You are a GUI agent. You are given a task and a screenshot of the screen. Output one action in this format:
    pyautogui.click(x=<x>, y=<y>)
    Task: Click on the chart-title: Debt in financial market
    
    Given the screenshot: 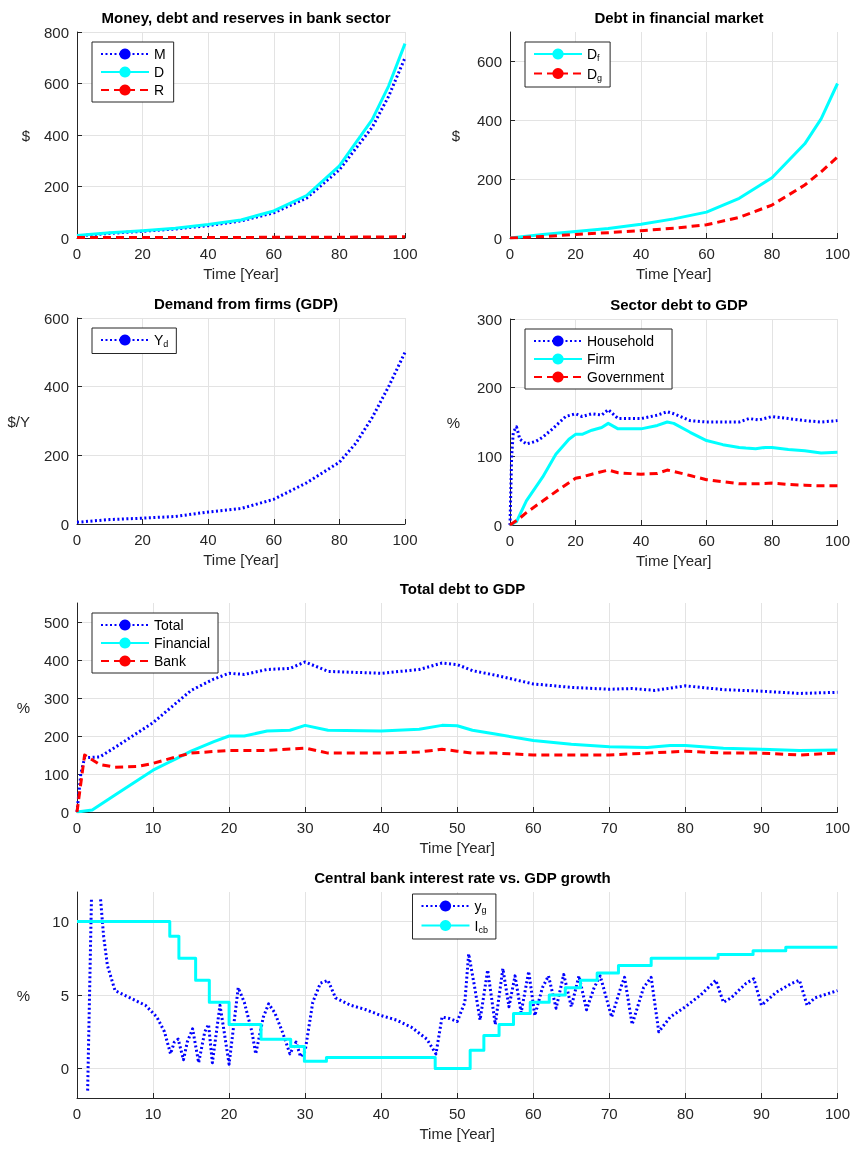 What is the action you would take?
    pyautogui.click(x=679, y=17)
    